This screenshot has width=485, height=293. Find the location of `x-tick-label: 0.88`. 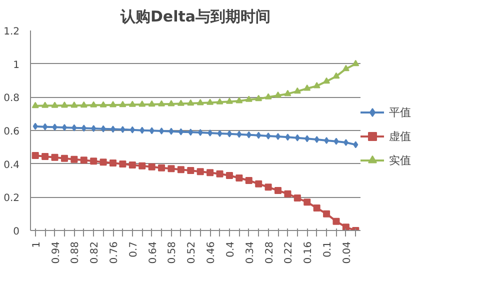

x-tick-label: 0.88 is located at coordinates (76, 253).